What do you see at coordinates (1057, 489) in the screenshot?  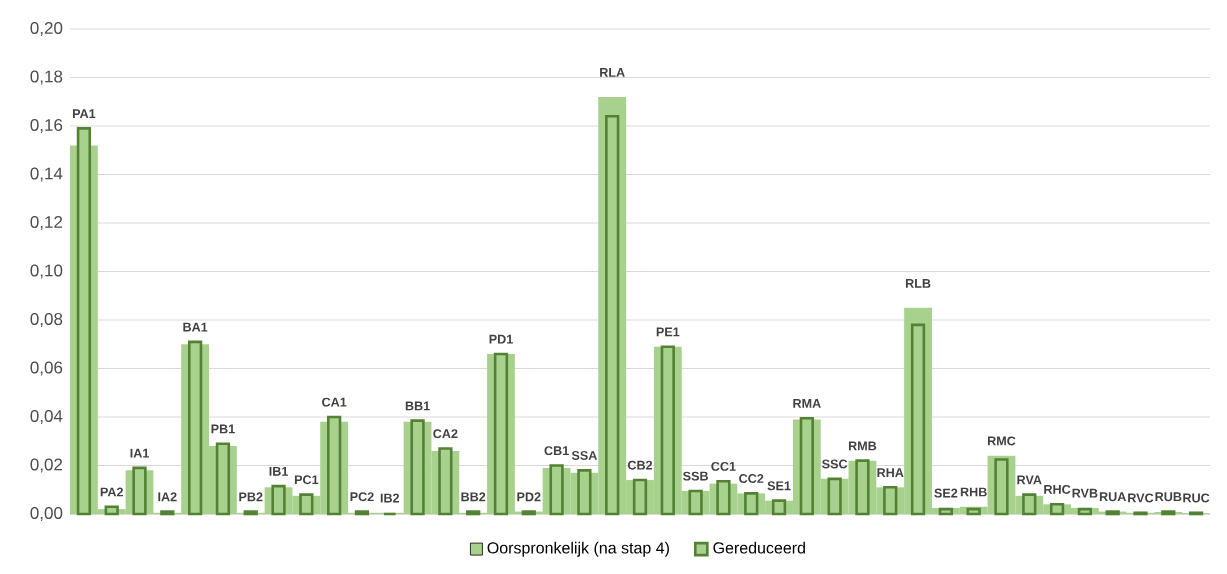 I see `x-tick-label: RHC` at bounding box center [1057, 489].